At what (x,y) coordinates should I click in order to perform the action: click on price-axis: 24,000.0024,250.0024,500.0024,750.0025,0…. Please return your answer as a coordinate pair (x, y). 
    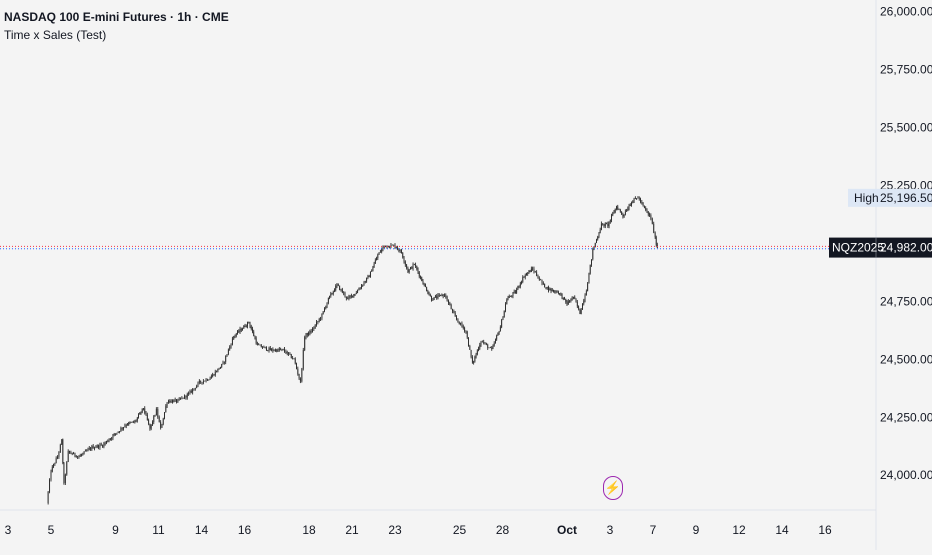
    Looking at the image, I should click on (906, 244).